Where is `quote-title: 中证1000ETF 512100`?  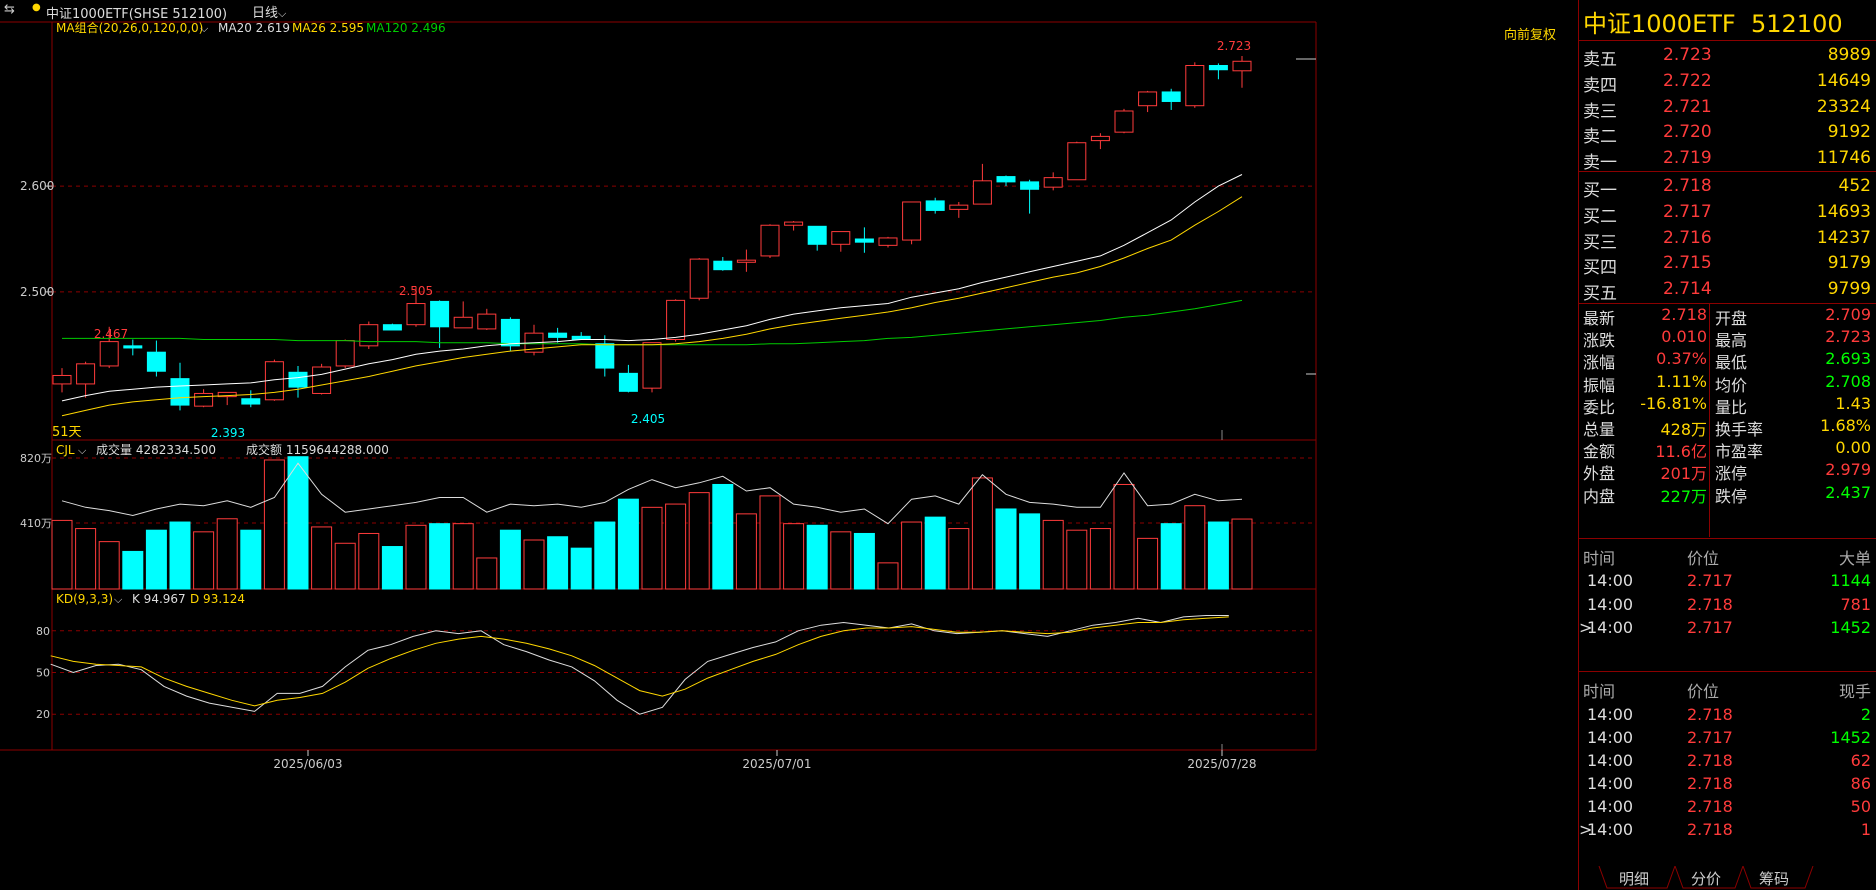
quote-title: 中证1000ETF 512100 is located at coordinates (1713, 21).